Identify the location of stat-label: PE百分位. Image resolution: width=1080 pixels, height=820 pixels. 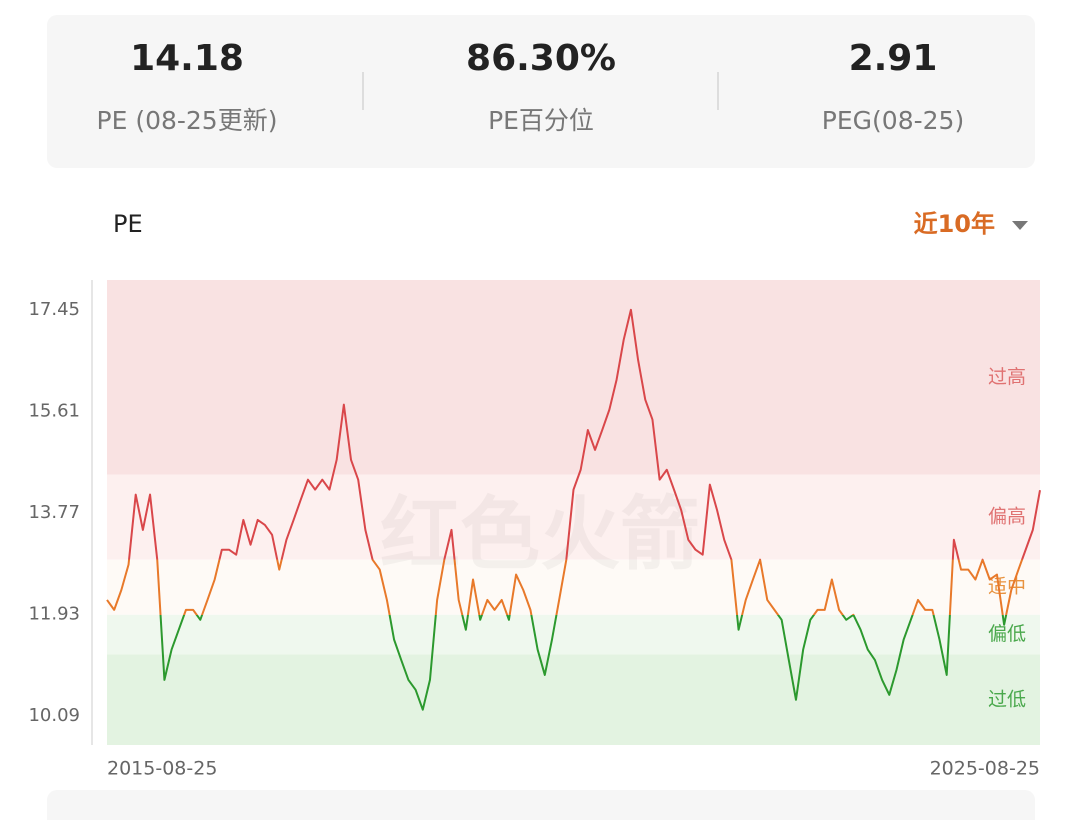
(541, 120).